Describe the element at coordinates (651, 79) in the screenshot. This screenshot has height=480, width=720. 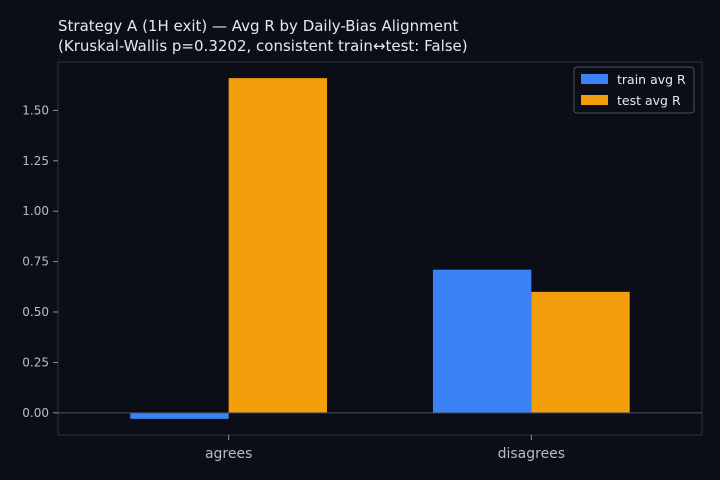
I see `legend-label: train avg R` at that location.